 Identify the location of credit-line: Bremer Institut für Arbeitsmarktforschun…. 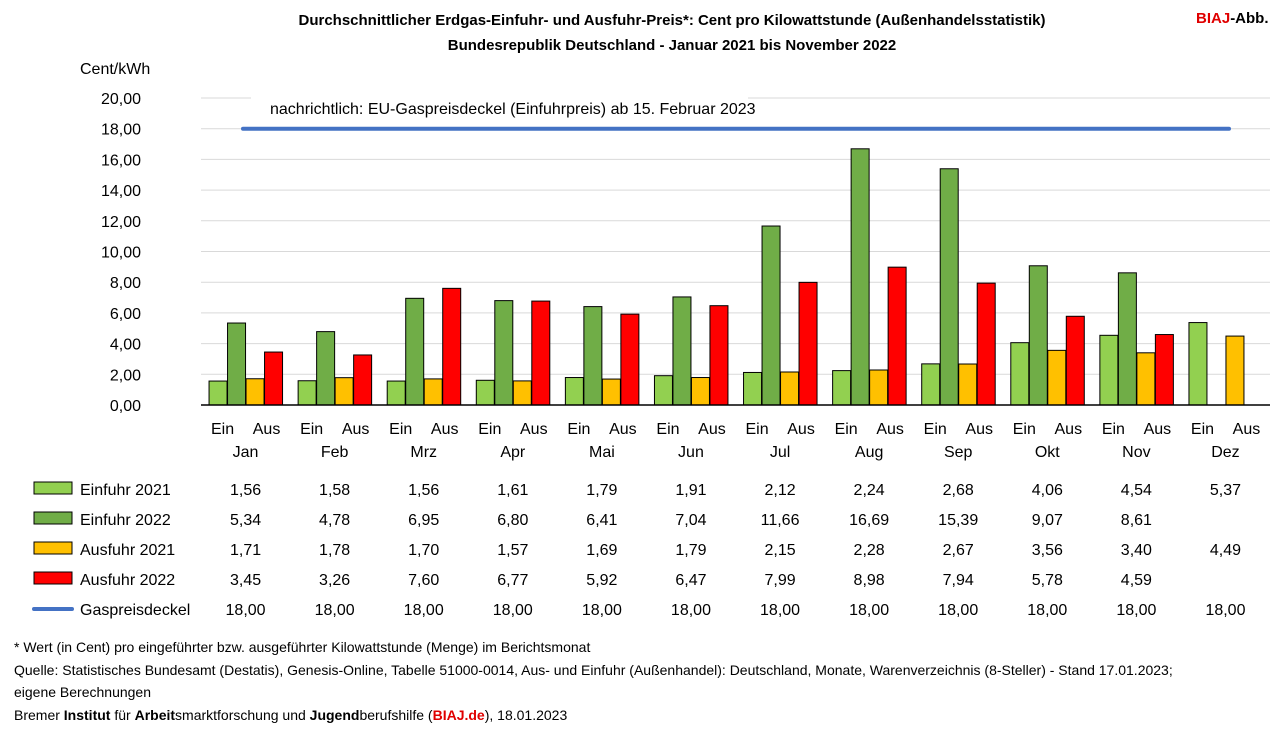
(291, 714).